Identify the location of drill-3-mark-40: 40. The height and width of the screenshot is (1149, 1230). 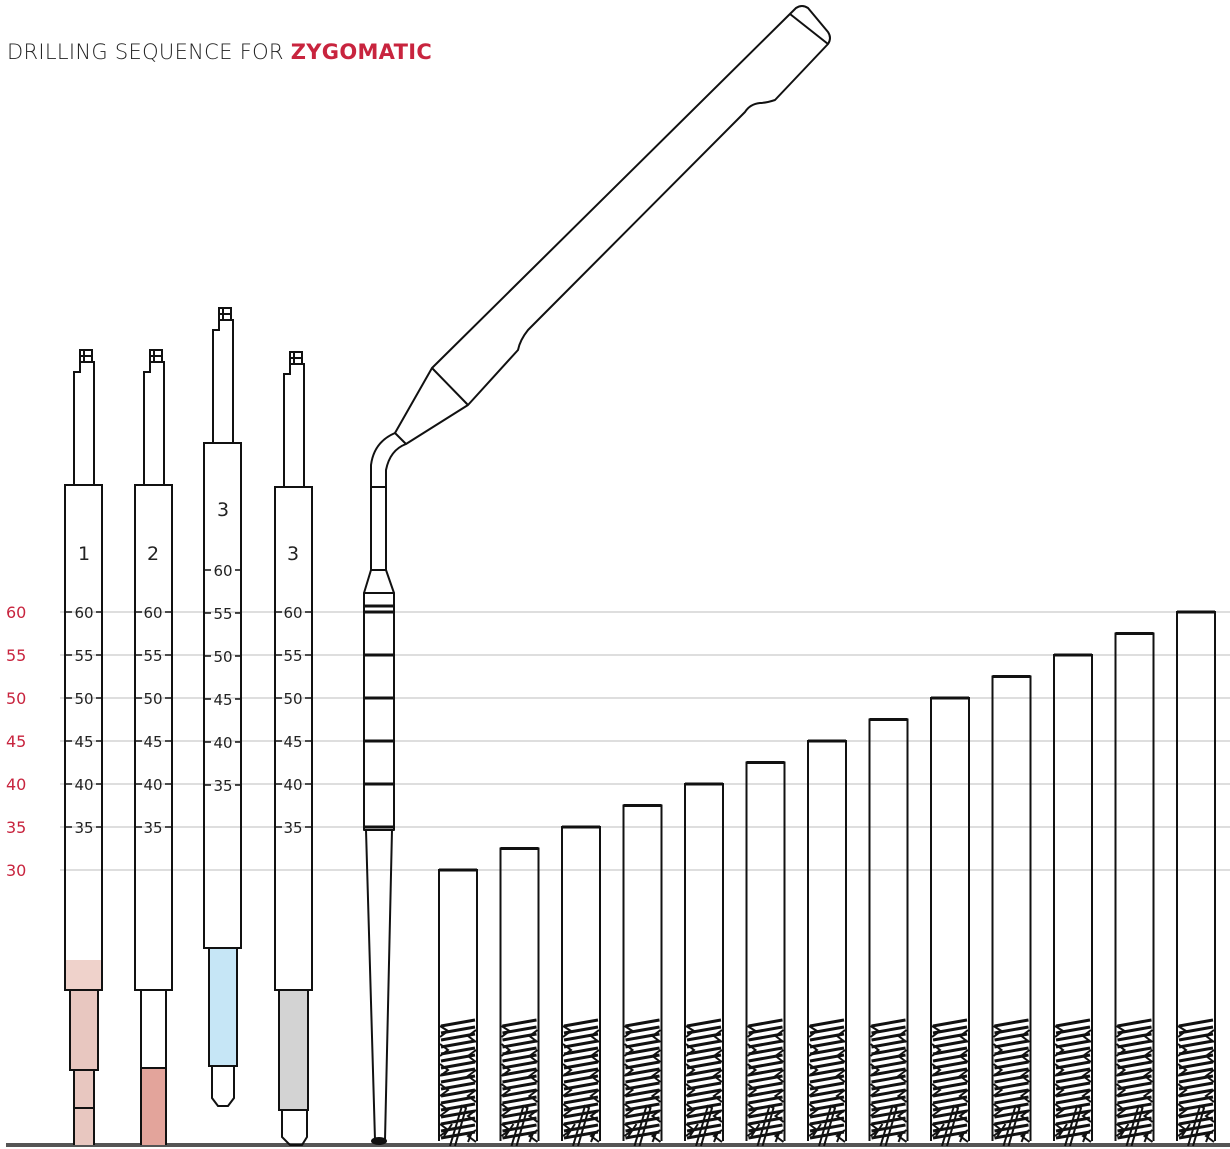
(222, 743).